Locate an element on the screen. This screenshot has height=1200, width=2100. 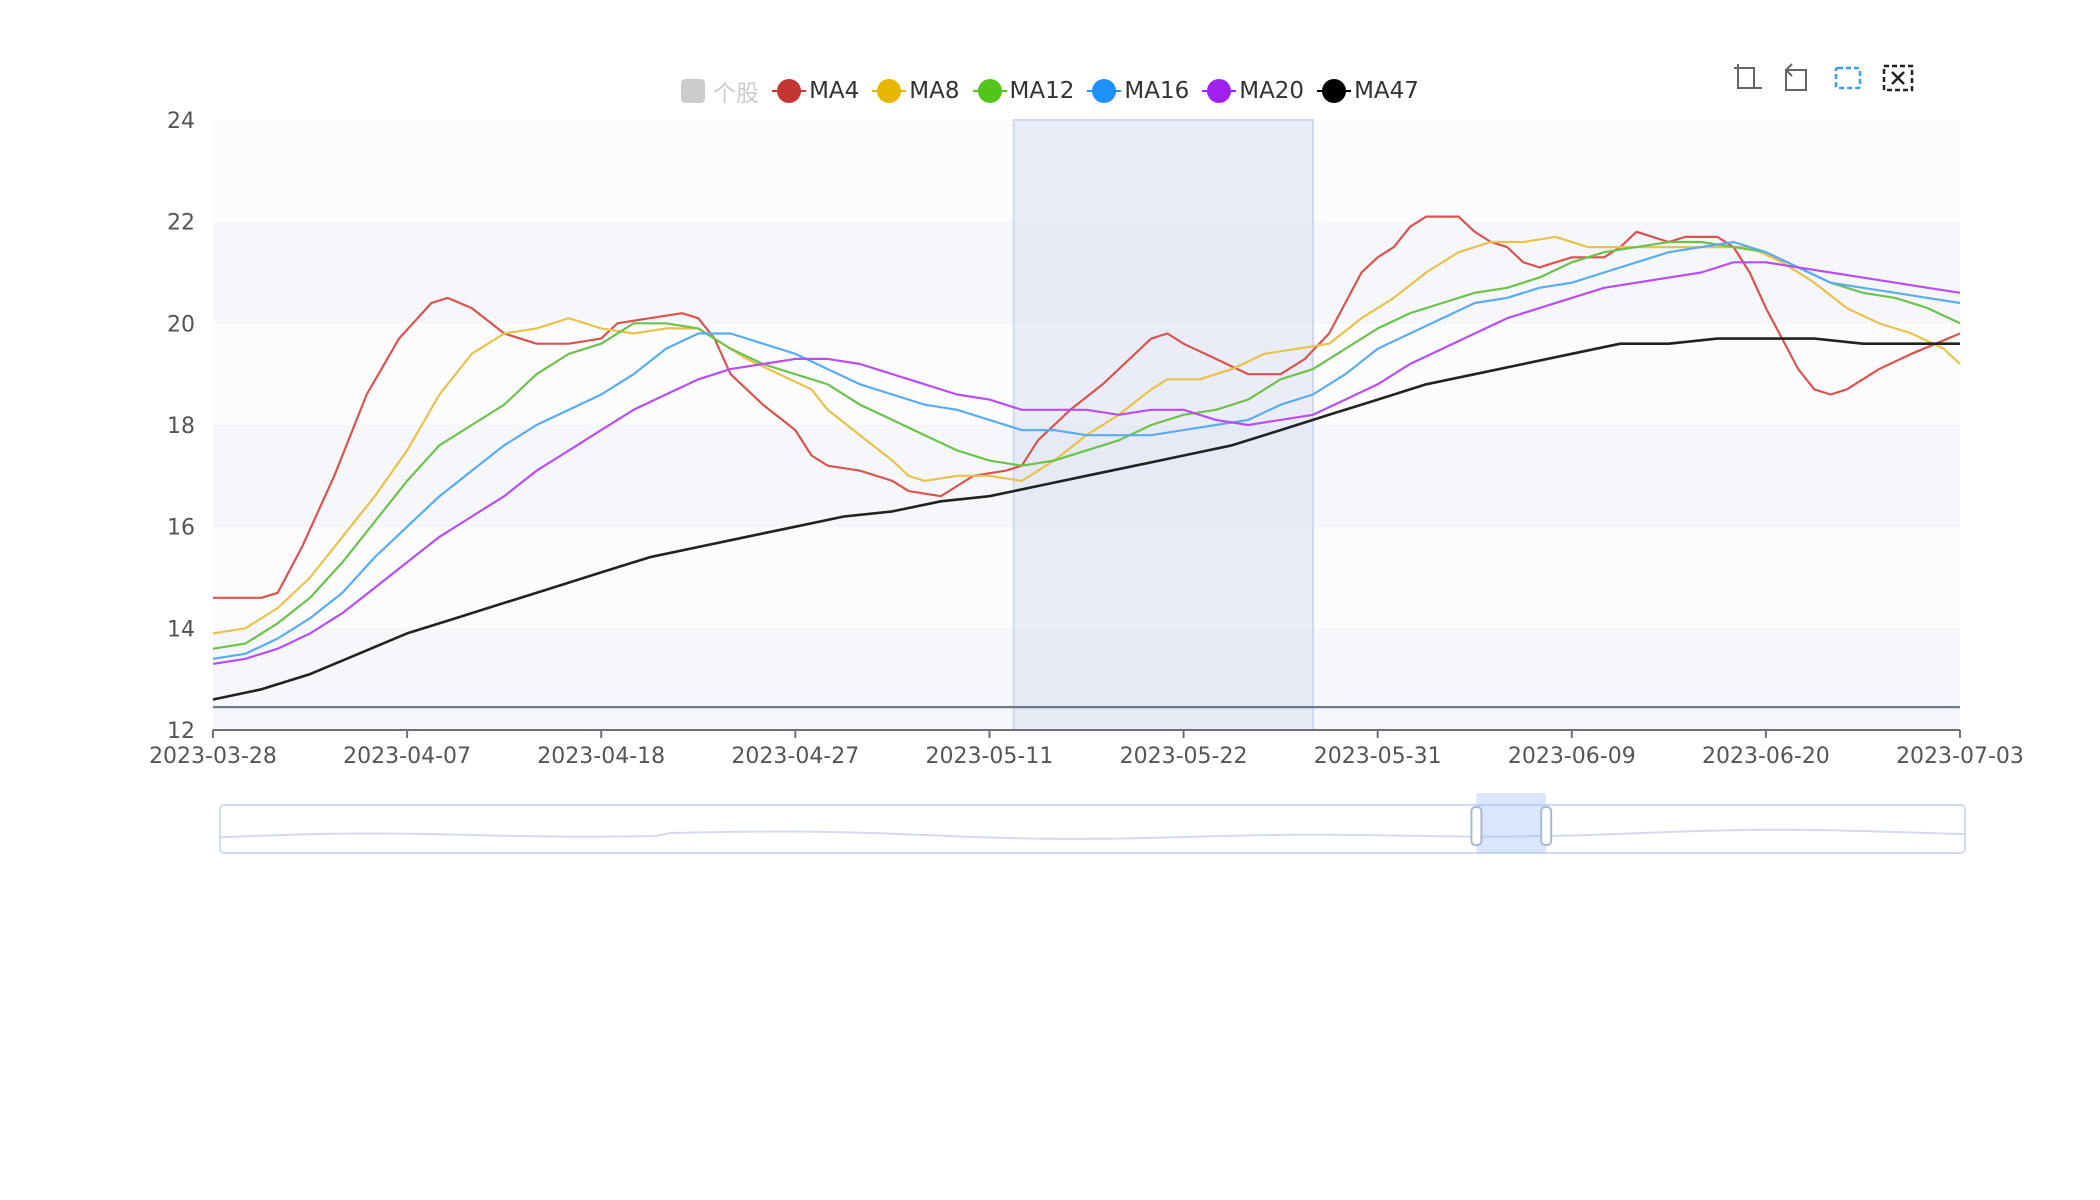
y-tick-label: 20 is located at coordinates (181, 324).